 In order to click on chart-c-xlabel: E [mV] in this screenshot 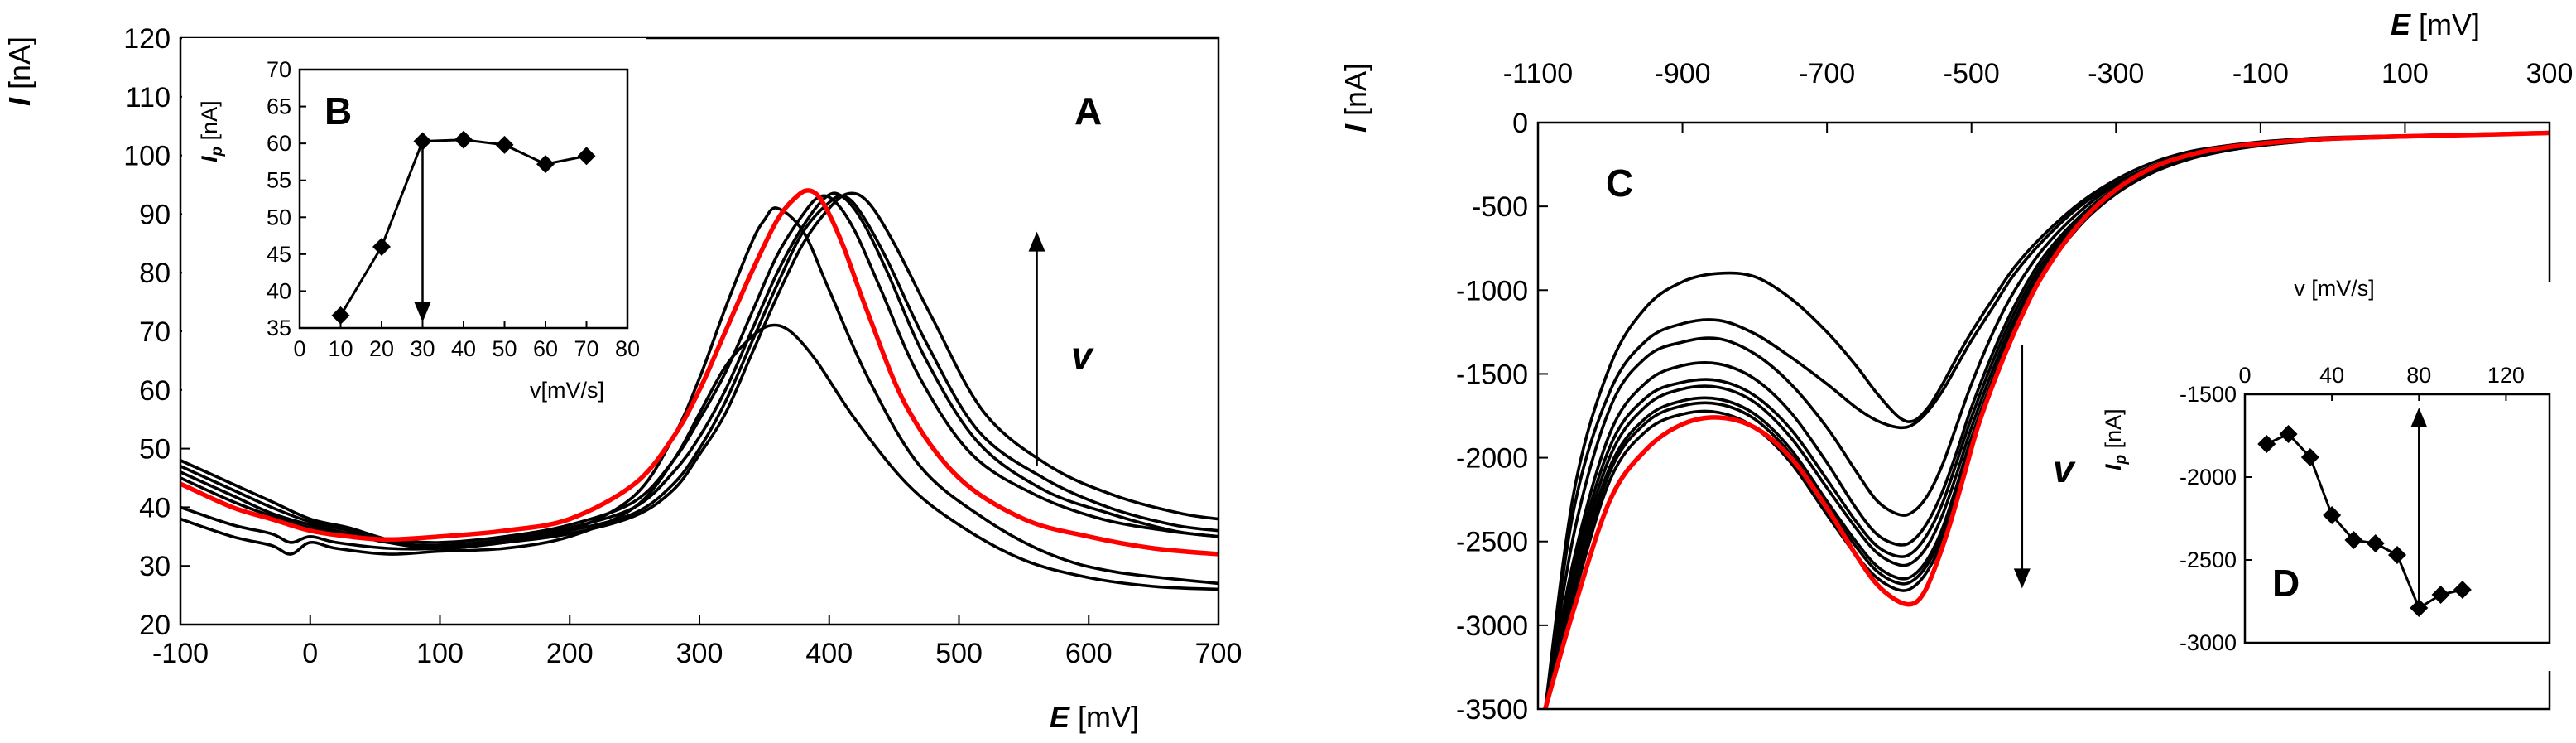, I will do `click(2435, 24)`.